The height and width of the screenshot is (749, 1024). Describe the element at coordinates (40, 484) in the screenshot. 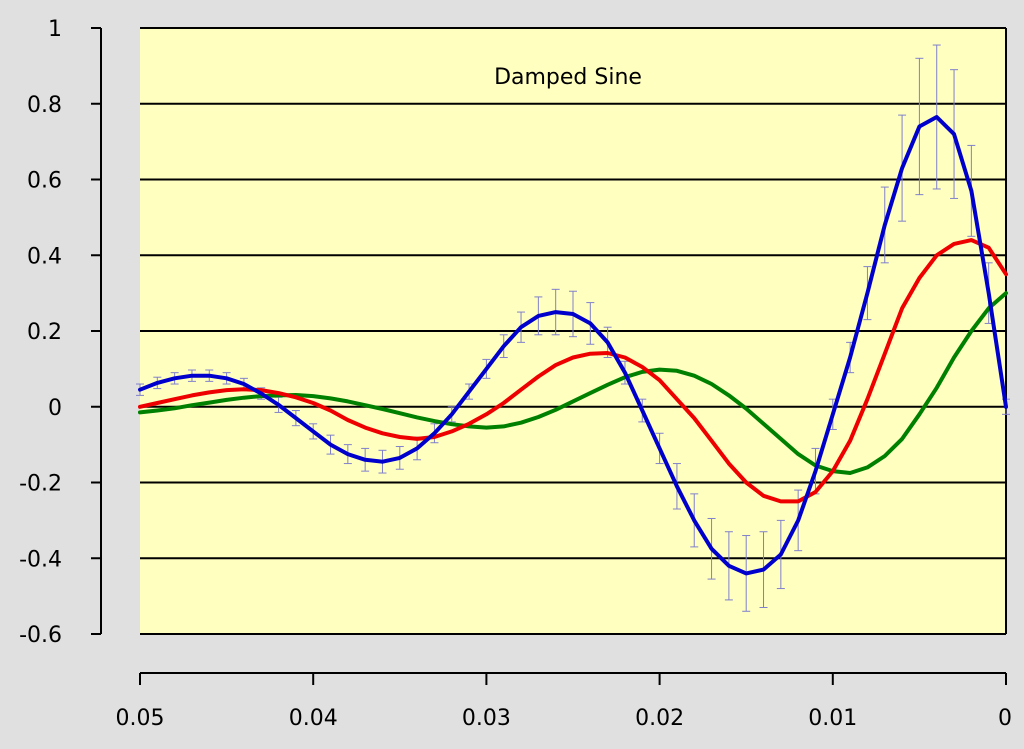

I see `y-tick-label-6: -0.2` at that location.